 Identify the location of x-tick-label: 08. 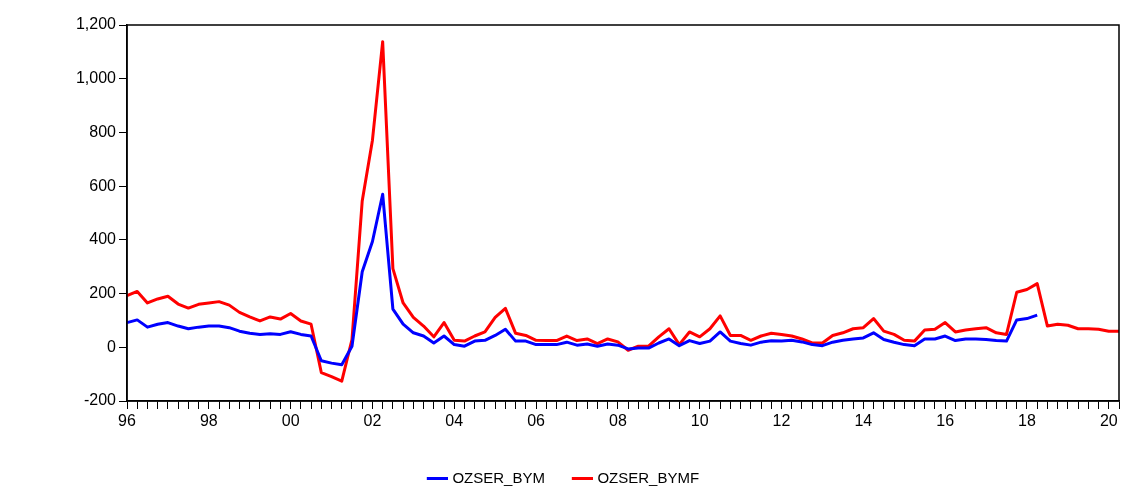
(617, 421).